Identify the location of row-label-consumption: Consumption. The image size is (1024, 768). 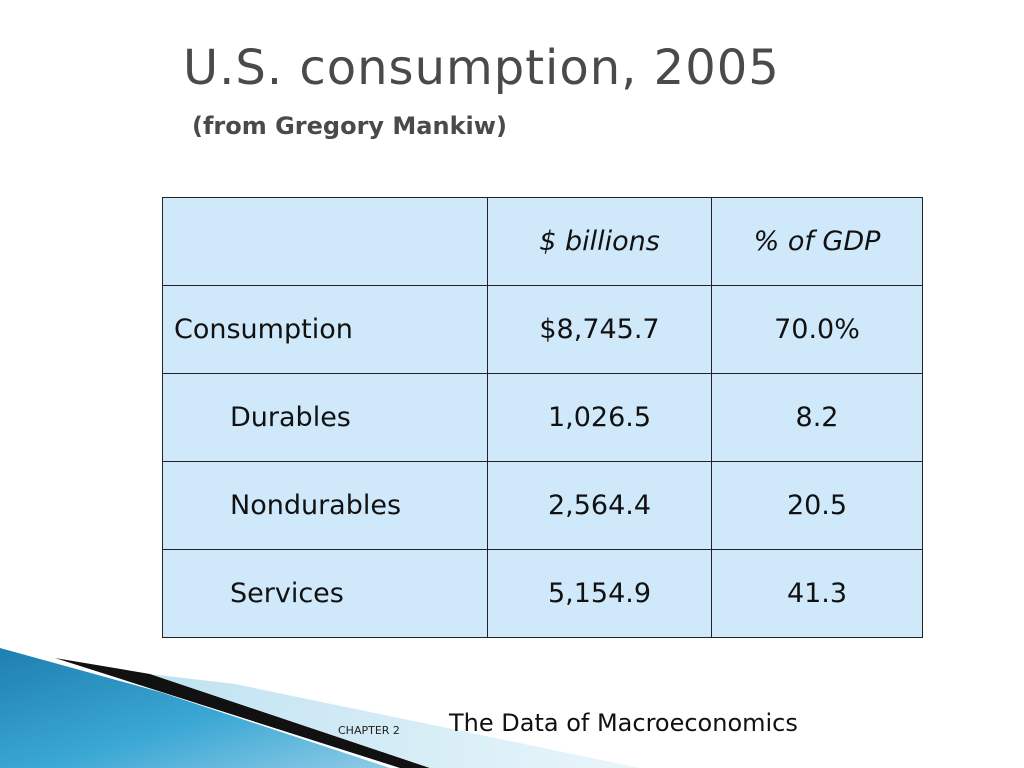
(325, 329).